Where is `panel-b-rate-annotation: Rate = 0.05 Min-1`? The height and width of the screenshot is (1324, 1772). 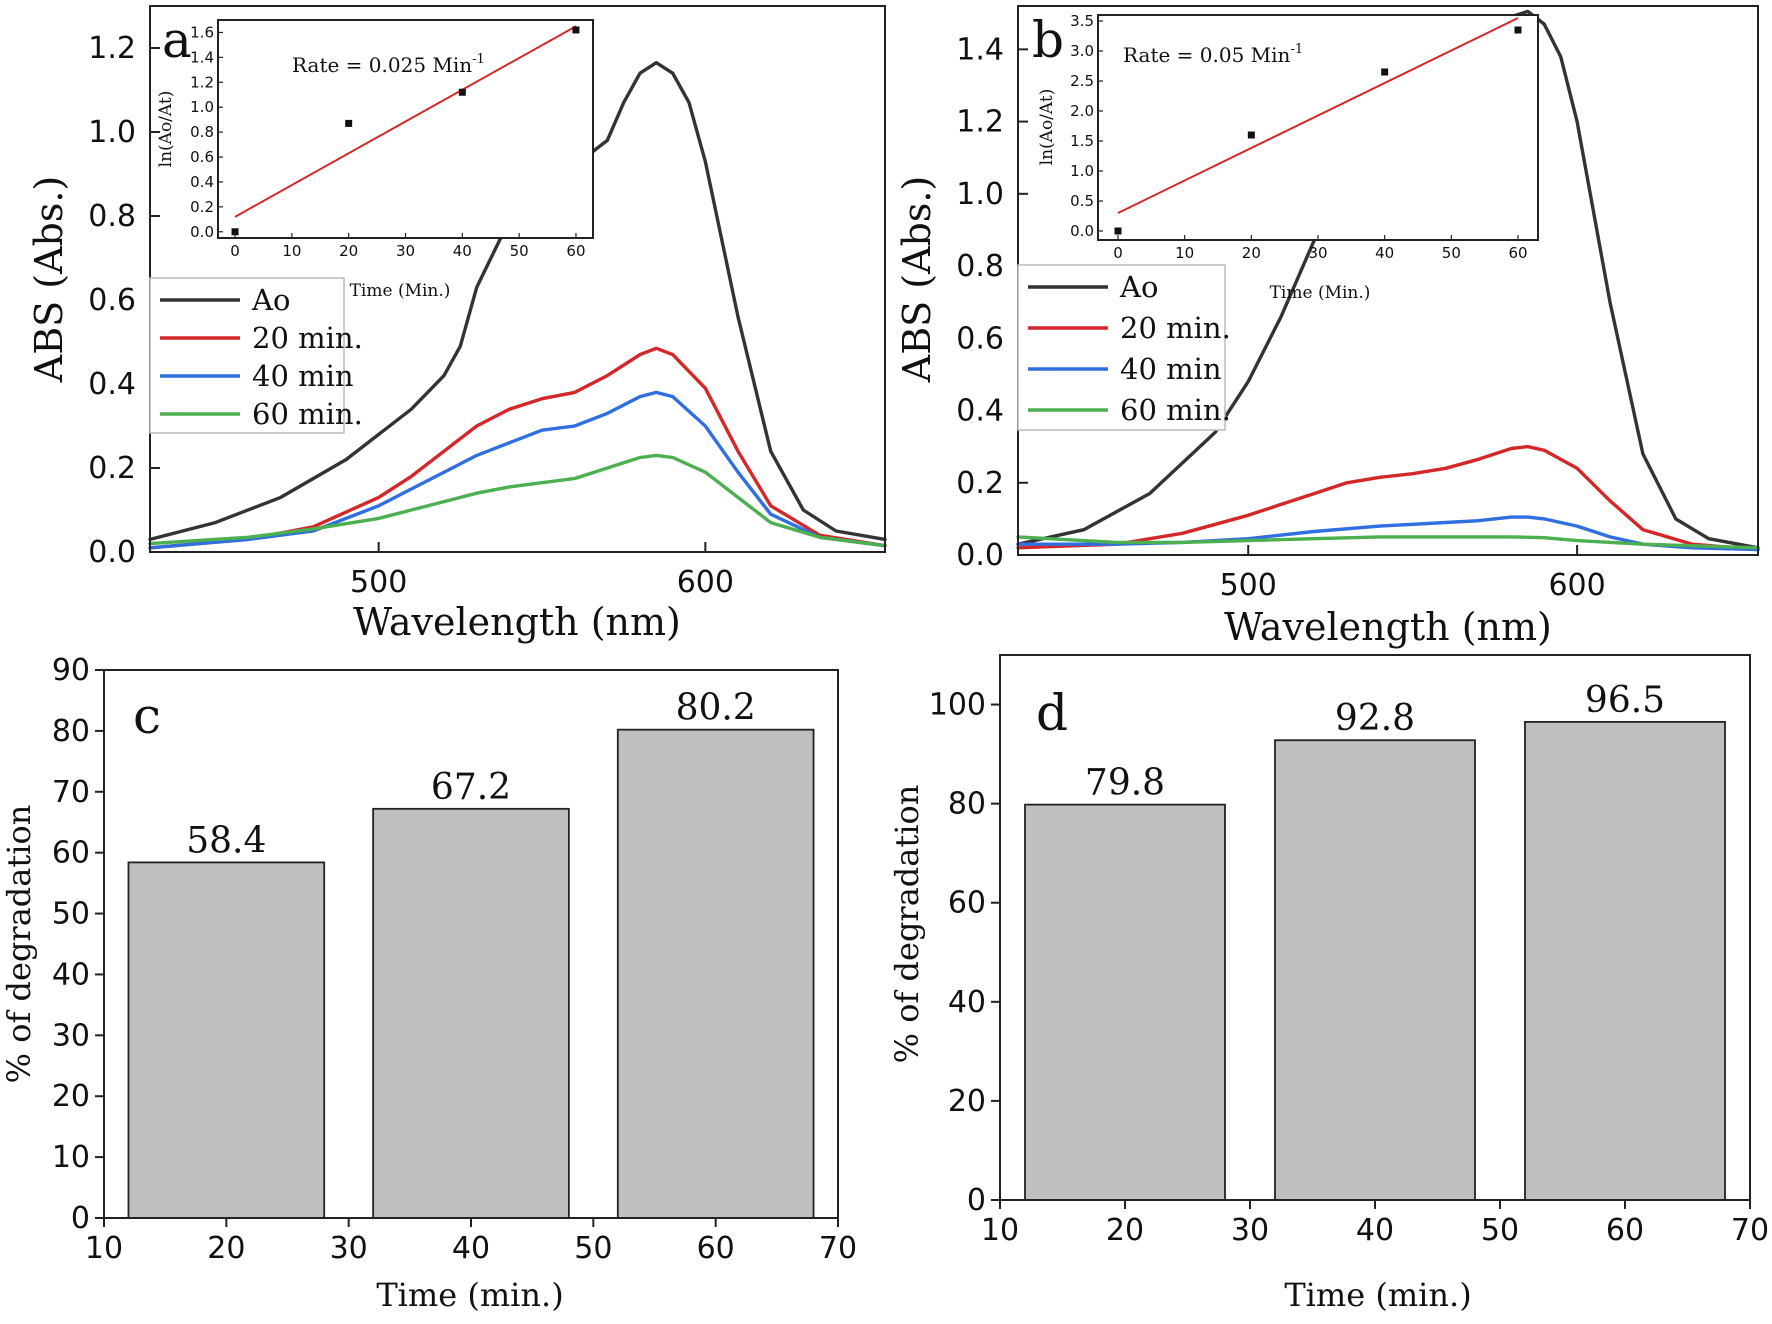 panel-b-rate-annotation: Rate = 0.05 Min-1 is located at coordinates (1213, 54).